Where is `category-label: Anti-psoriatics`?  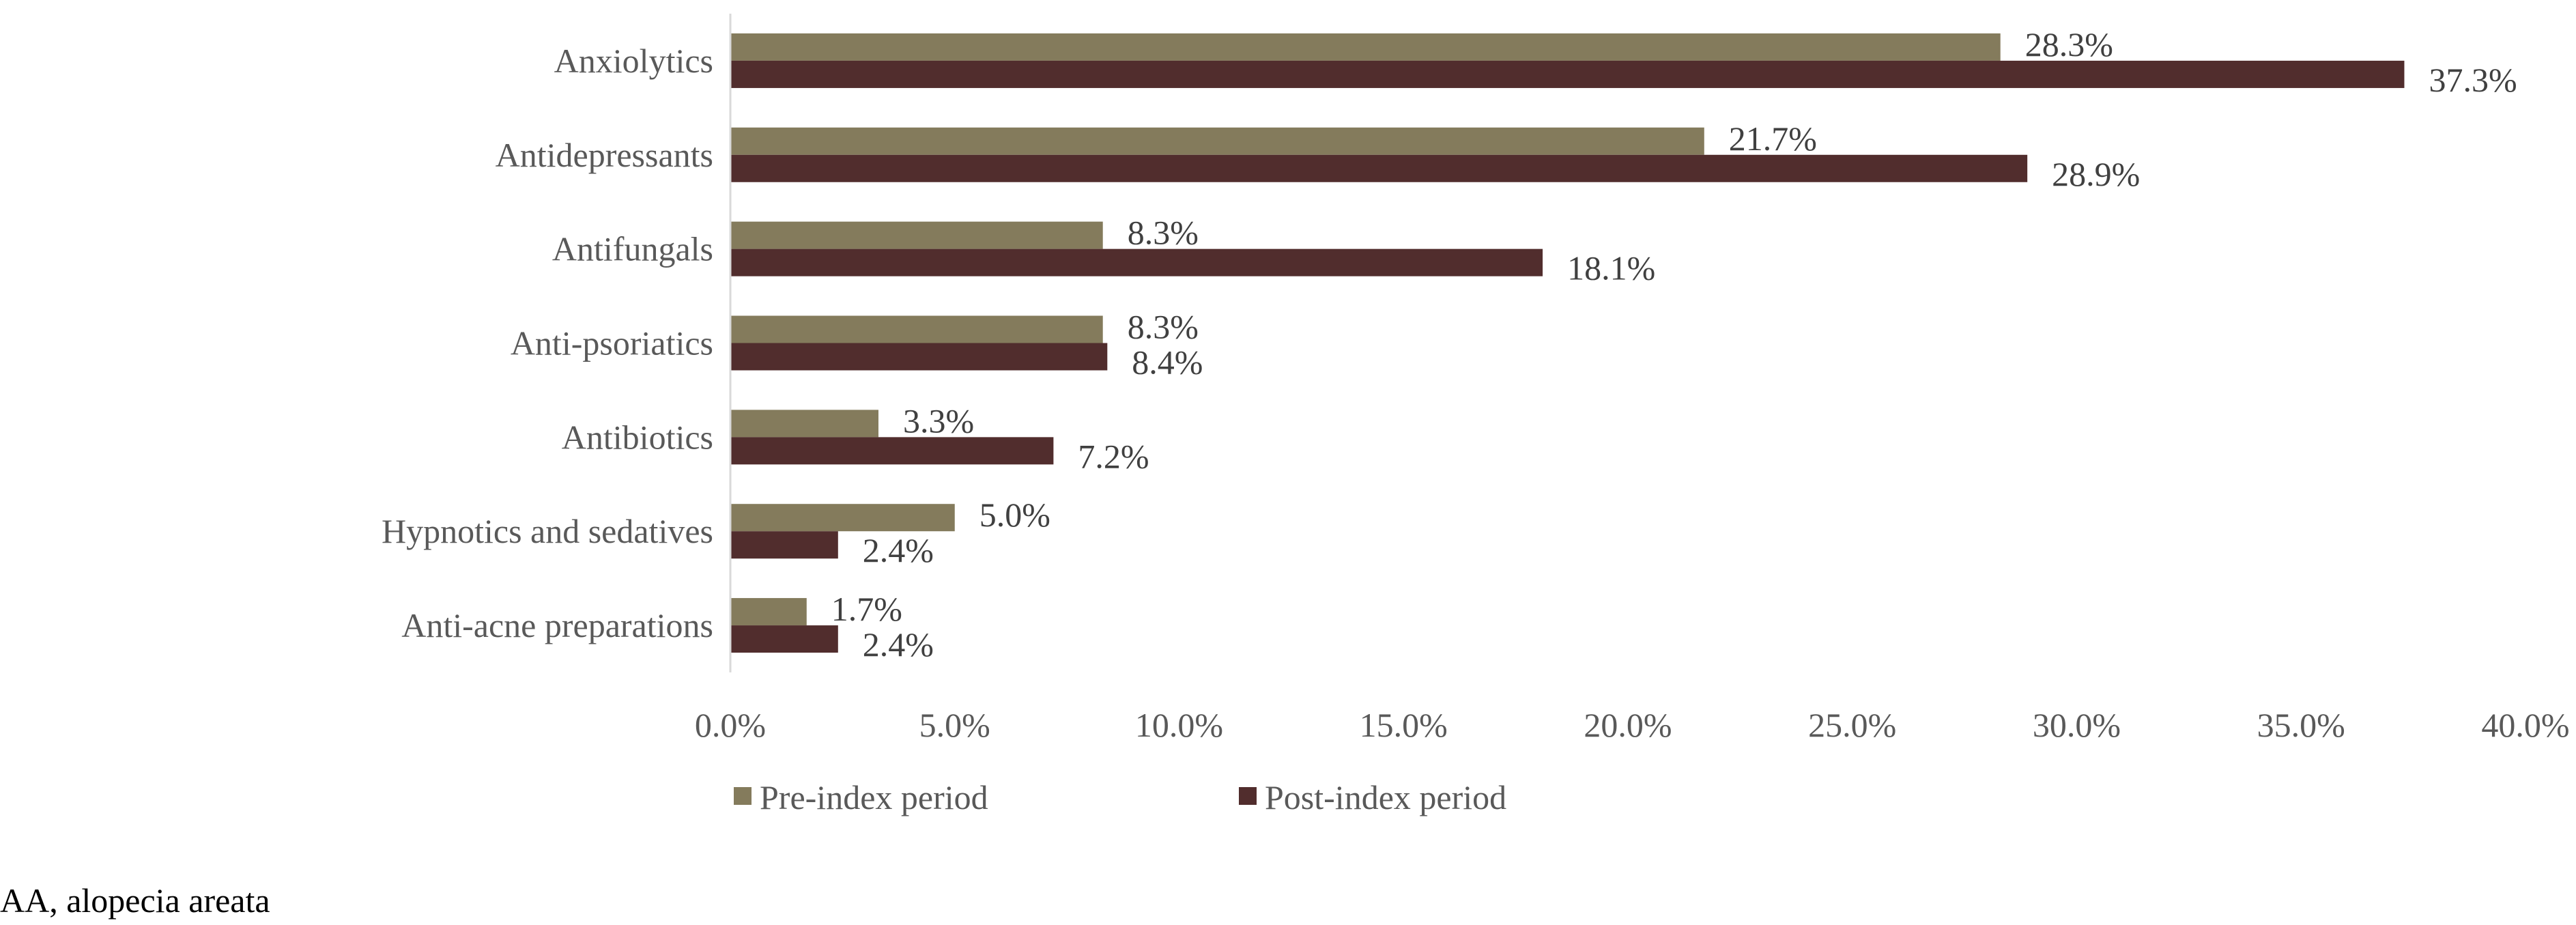 category-label: Anti-psoriatics is located at coordinates (612, 343).